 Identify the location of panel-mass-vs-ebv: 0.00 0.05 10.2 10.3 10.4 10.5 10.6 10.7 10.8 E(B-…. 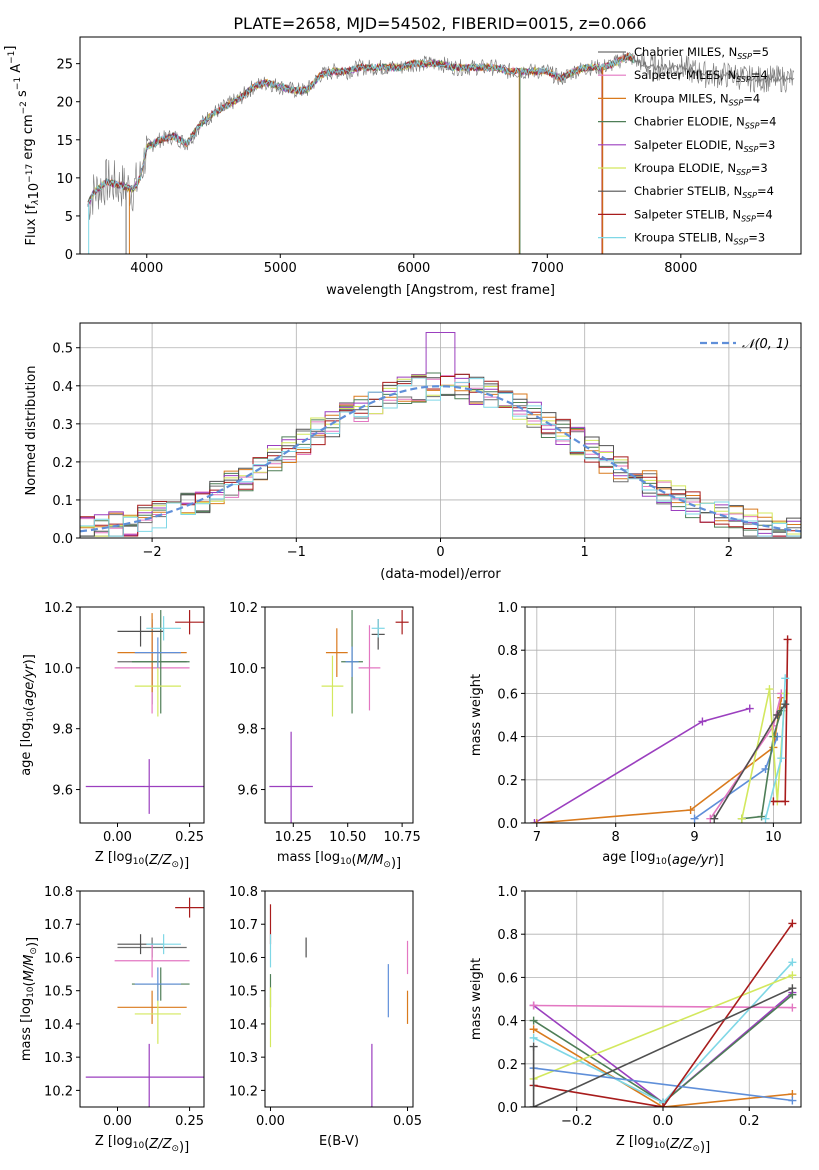
(325, 1017).